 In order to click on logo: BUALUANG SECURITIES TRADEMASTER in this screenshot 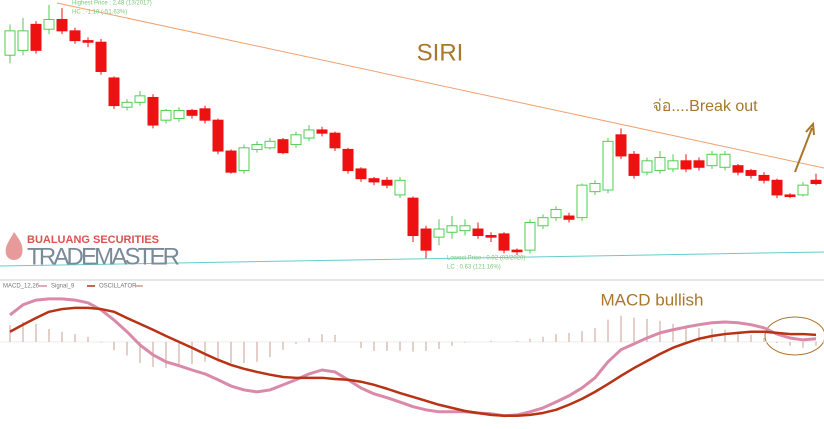, I will do `click(92, 251)`.